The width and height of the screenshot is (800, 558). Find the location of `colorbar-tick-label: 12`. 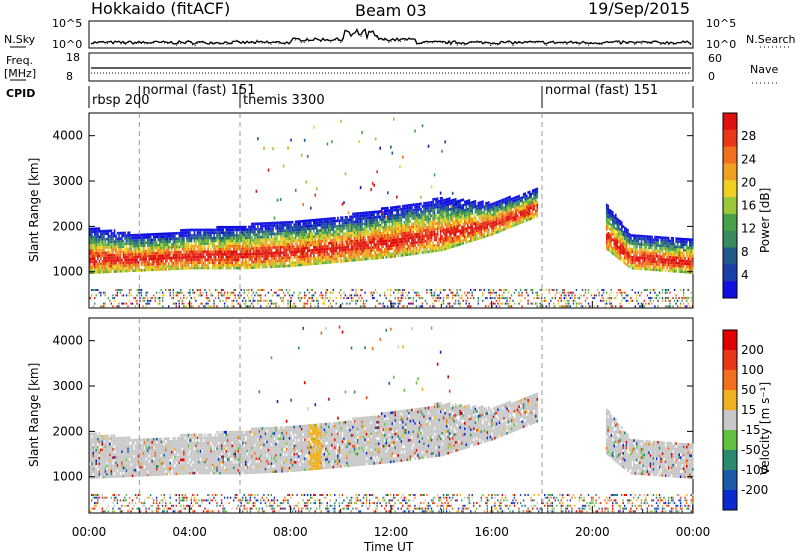

colorbar-tick-label: 12 is located at coordinates (748, 229).